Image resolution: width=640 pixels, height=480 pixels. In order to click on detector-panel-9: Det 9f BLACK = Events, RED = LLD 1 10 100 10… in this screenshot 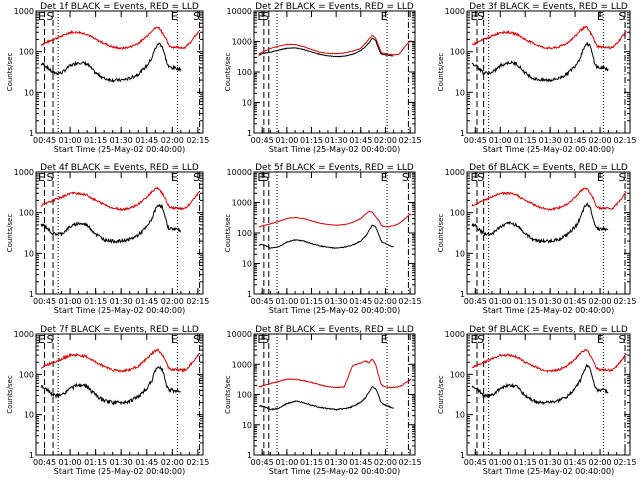, I will do `click(537, 400)`.